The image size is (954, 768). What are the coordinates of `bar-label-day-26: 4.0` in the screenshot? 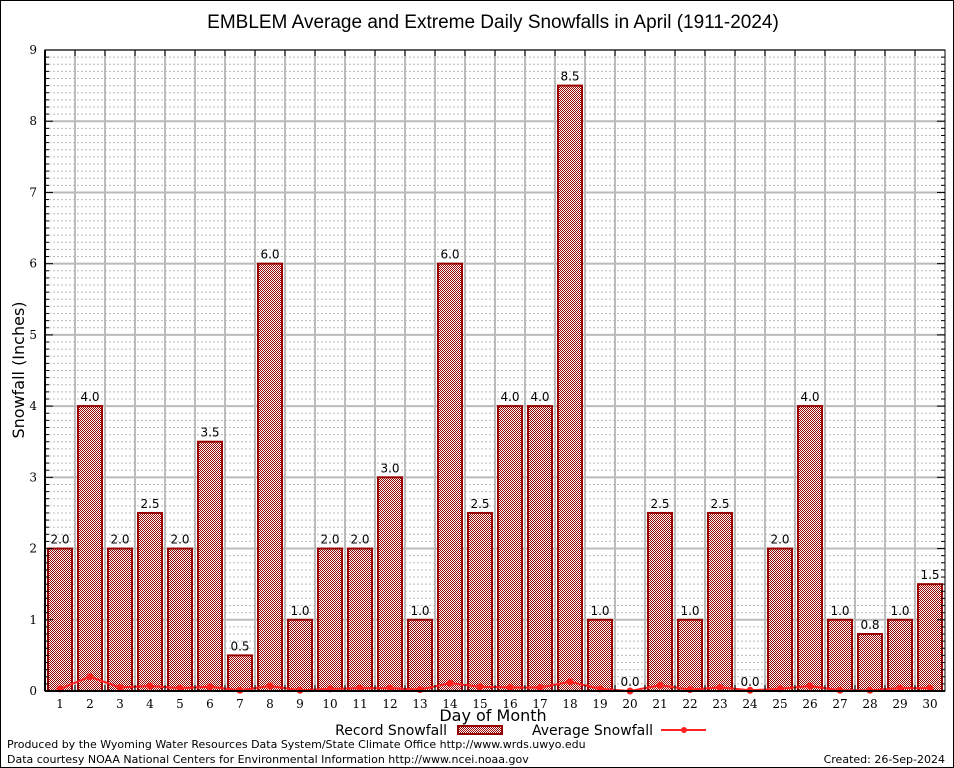 It's located at (809, 397).